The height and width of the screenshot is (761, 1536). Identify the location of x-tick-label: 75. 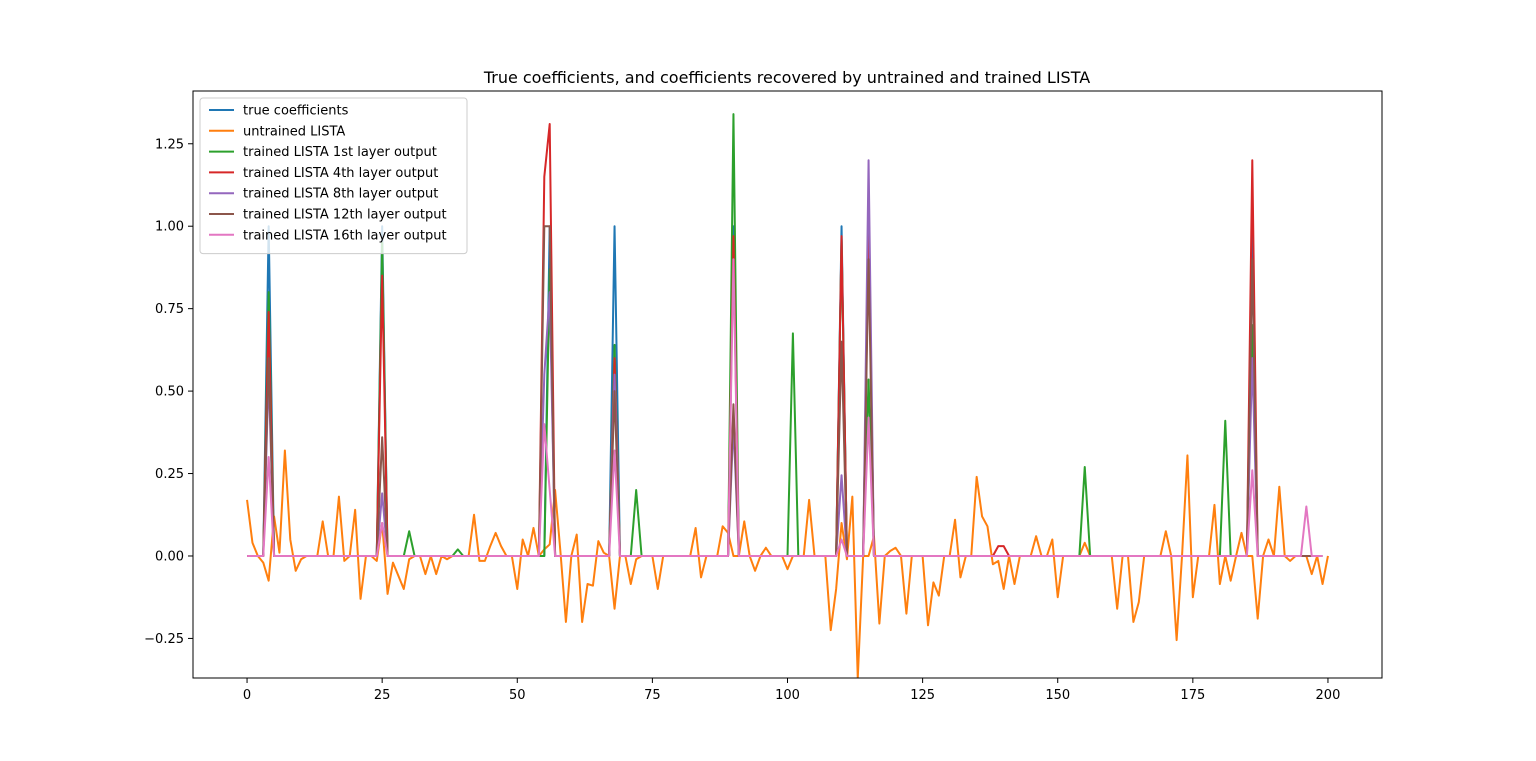
(652, 695).